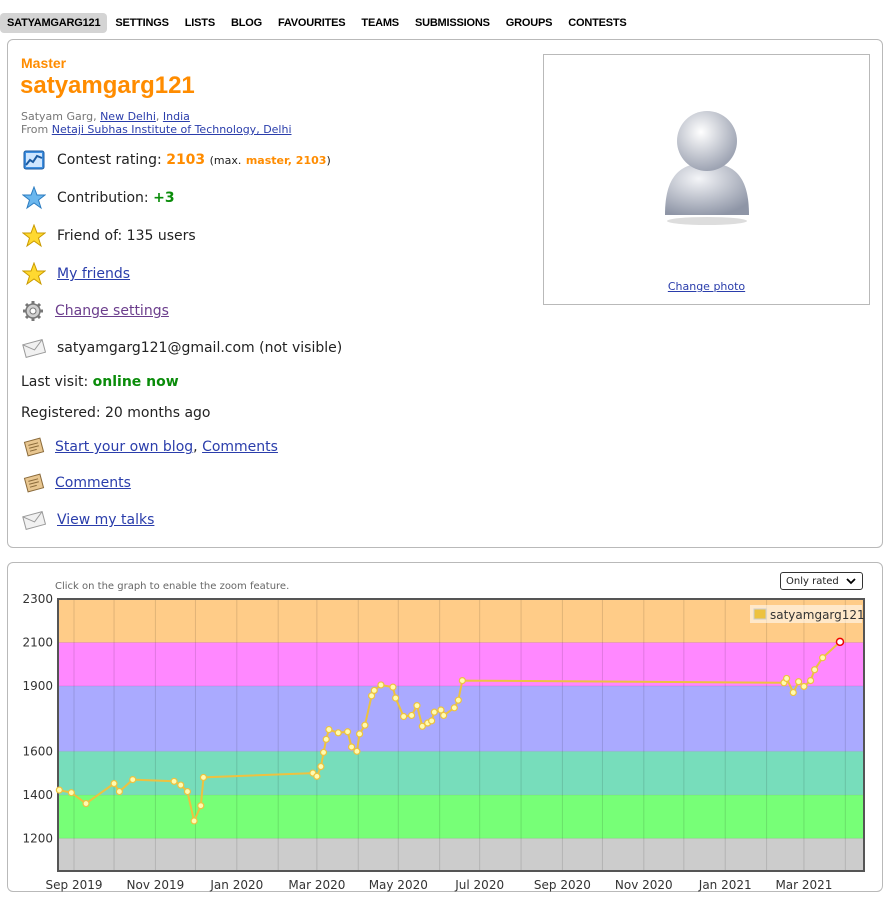 This screenshot has height=899, width=886. I want to click on last-visit-row: Last visit: online now, so click(100, 382).